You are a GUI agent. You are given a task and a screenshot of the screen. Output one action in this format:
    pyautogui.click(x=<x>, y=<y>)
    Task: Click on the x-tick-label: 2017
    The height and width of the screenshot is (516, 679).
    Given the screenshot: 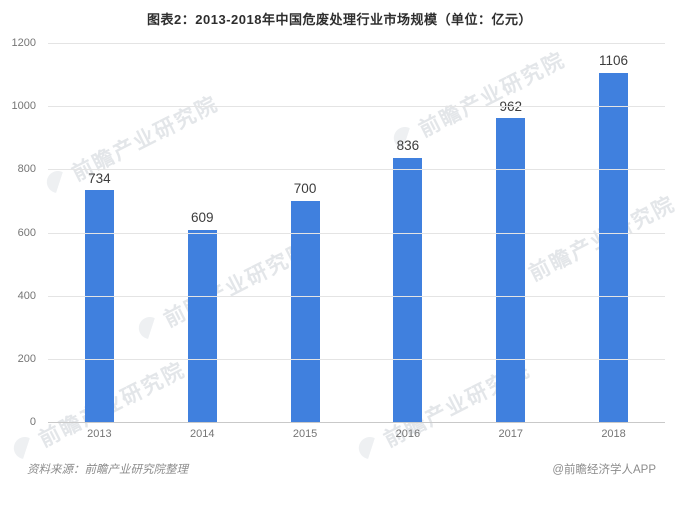 What is the action you would take?
    pyautogui.click(x=510, y=434)
    